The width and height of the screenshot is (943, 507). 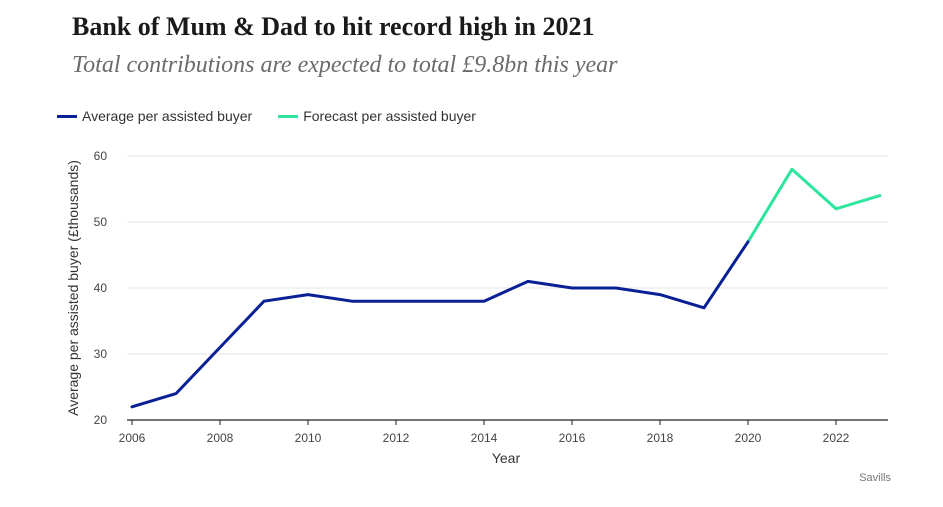 What do you see at coordinates (101, 420) in the screenshot?
I see `y-tick-label: 20` at bounding box center [101, 420].